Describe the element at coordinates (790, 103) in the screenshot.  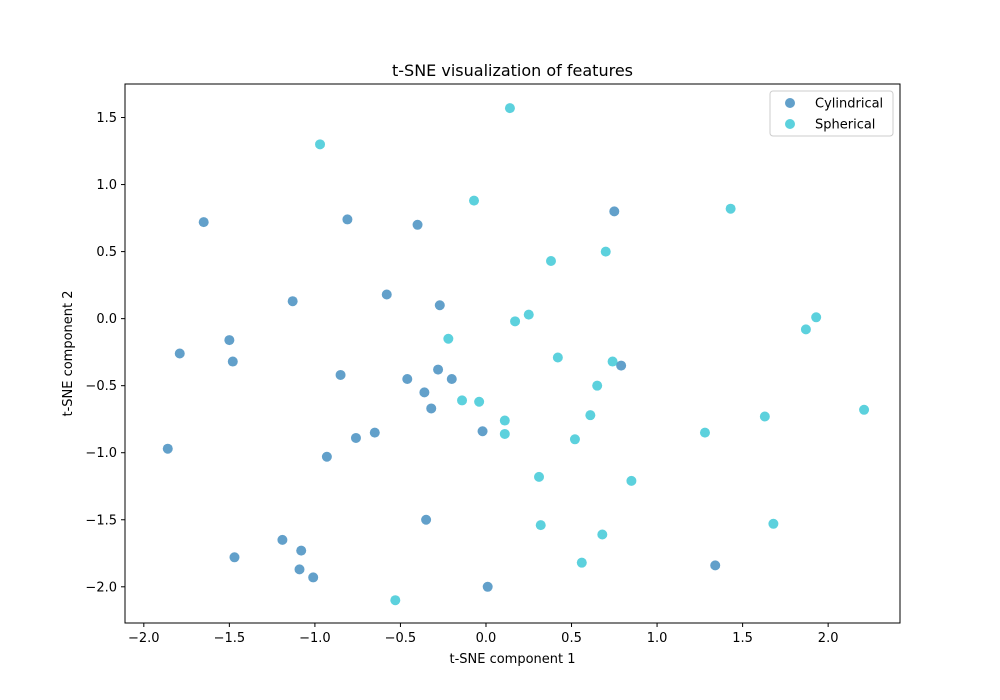
I see `legend-marker-cylindrical` at that location.